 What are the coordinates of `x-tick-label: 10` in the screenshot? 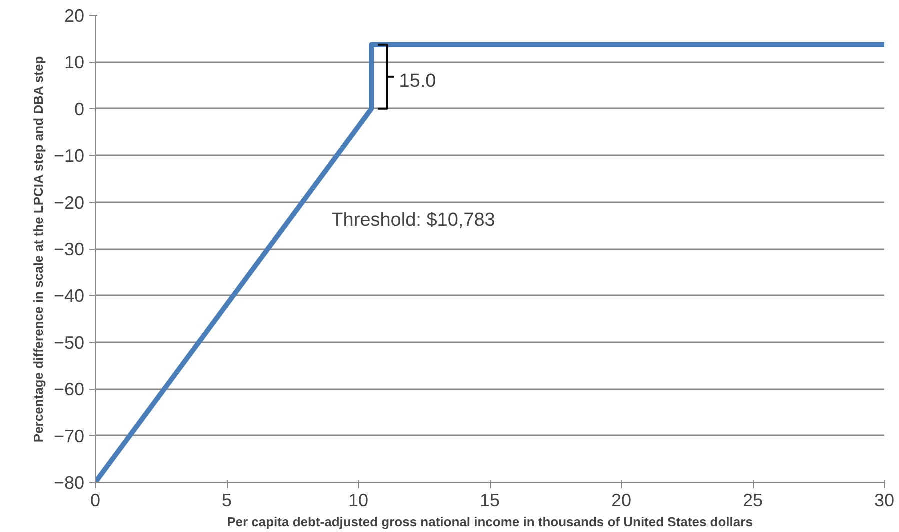 It's located at (358, 500).